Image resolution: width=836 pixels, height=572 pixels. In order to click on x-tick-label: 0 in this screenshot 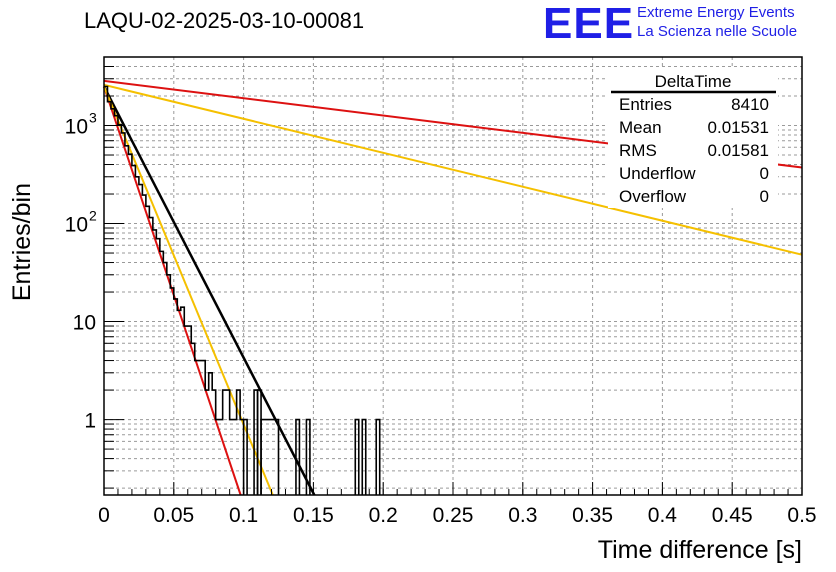, I will do `click(104, 515)`.